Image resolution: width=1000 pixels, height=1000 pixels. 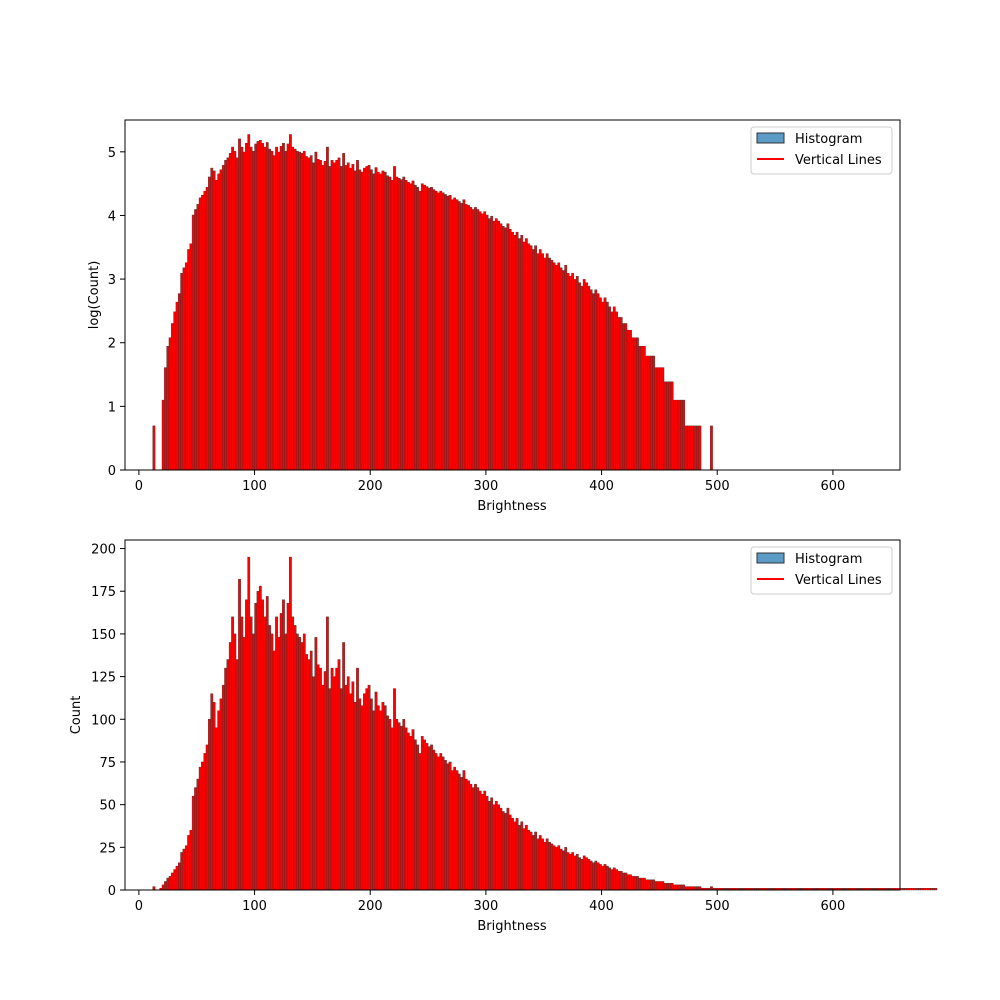 What do you see at coordinates (112, 891) in the screenshot?
I see `count-y-tick-label: 0` at bounding box center [112, 891].